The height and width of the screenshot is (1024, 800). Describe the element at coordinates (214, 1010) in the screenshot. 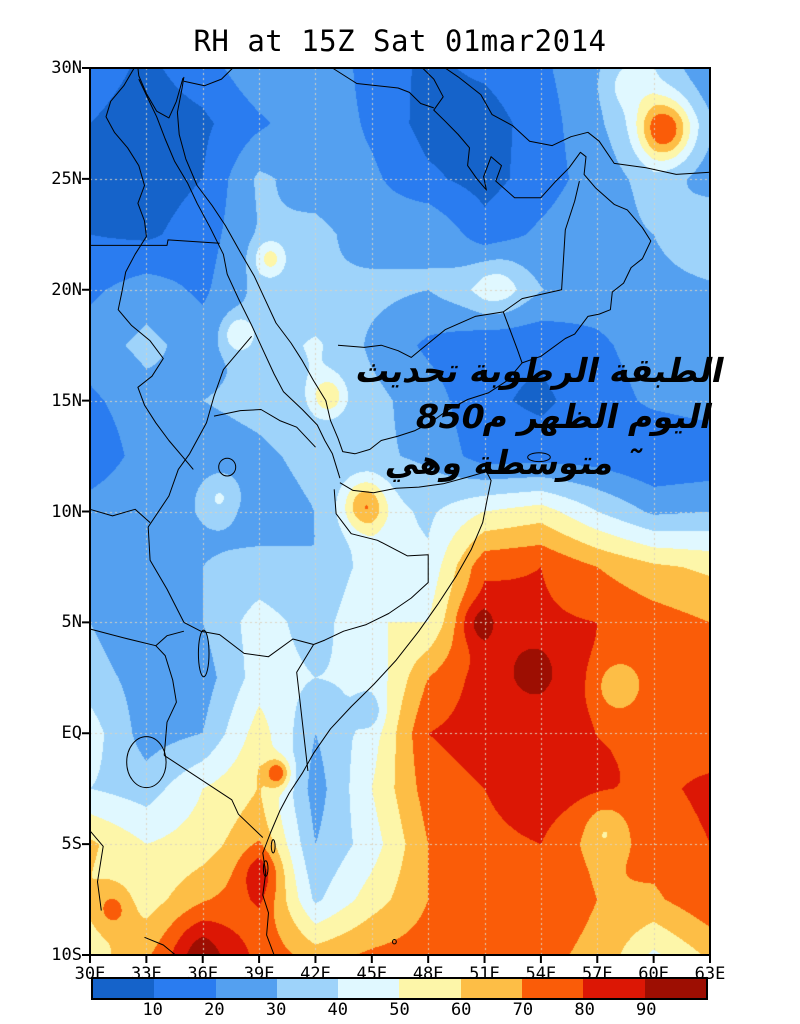

I see `colorbar-label-20: 20` at that location.